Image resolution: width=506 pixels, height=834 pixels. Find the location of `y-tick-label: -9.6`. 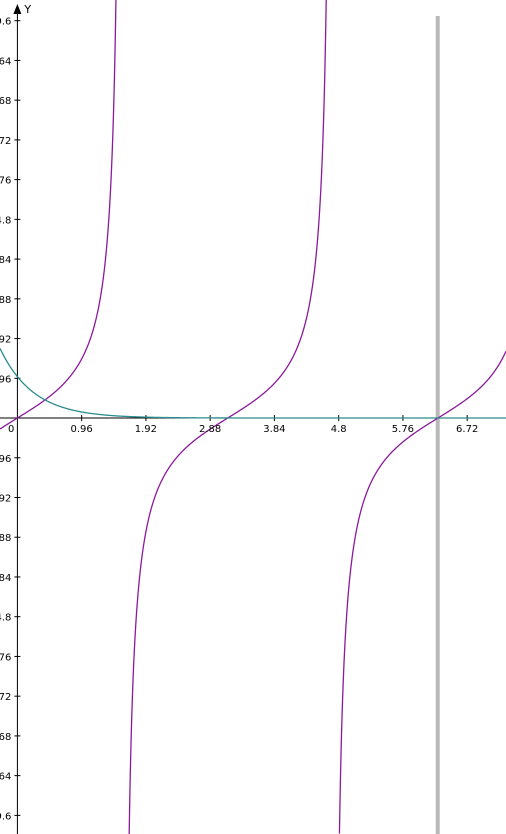

y-tick-label: -9.6 is located at coordinates (5, 816).